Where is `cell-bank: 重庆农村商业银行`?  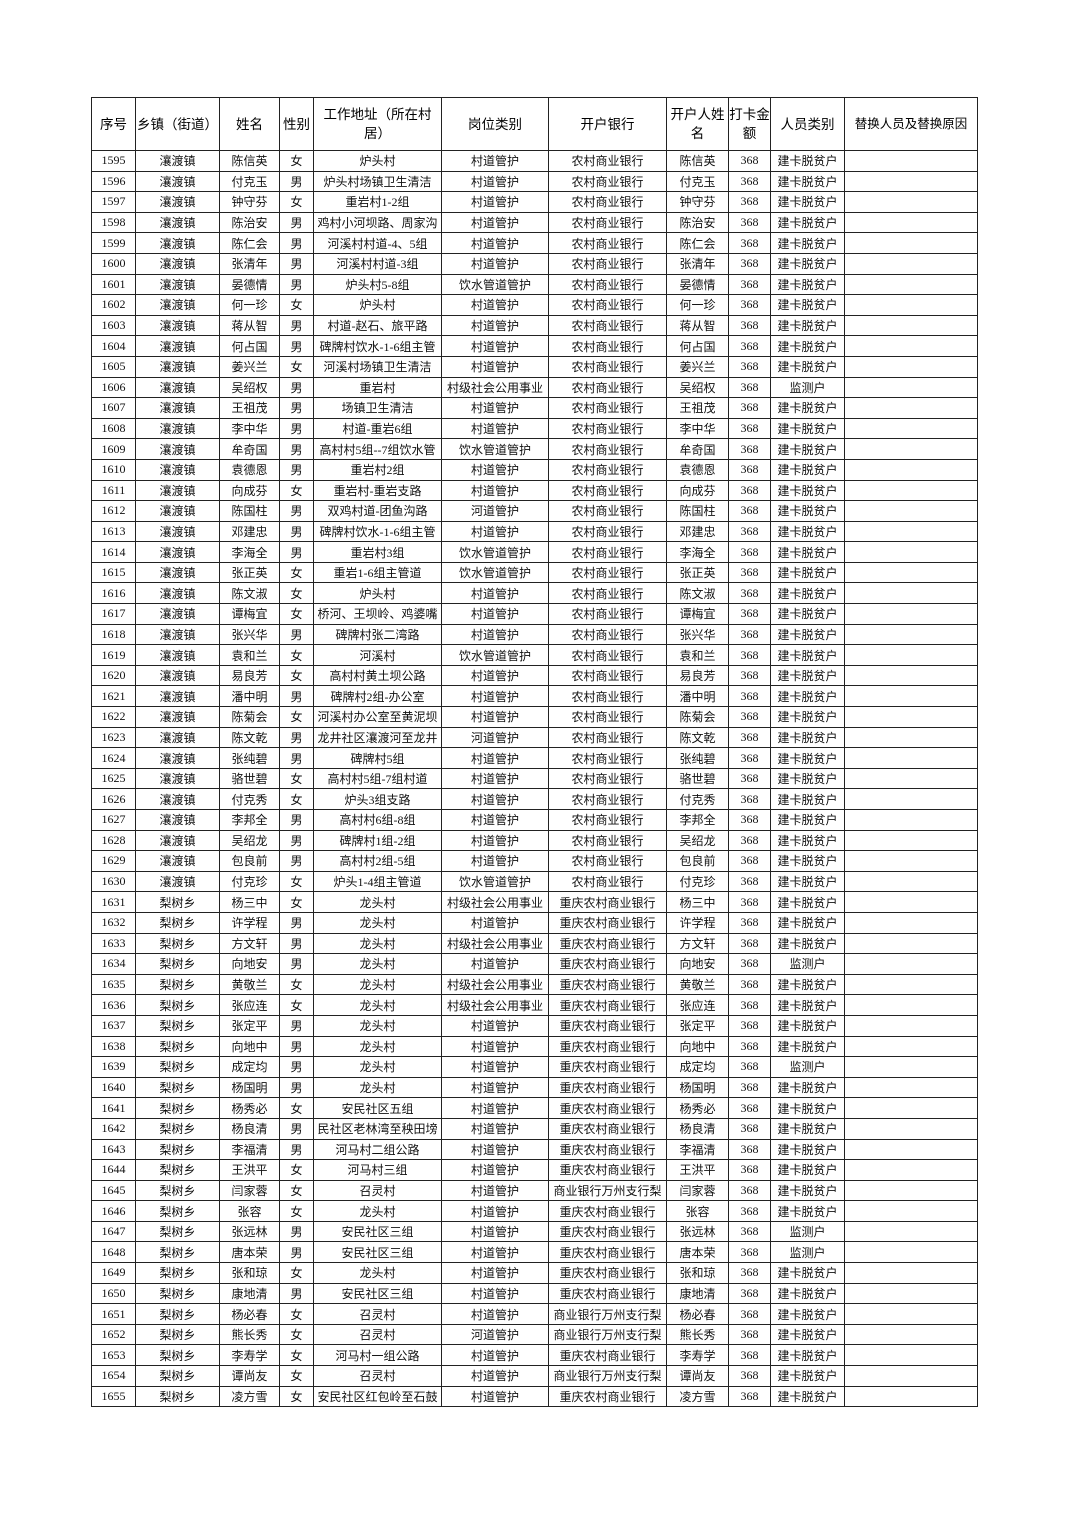
cell-bank: 重庆农村商业银行 is located at coordinates (607, 1355).